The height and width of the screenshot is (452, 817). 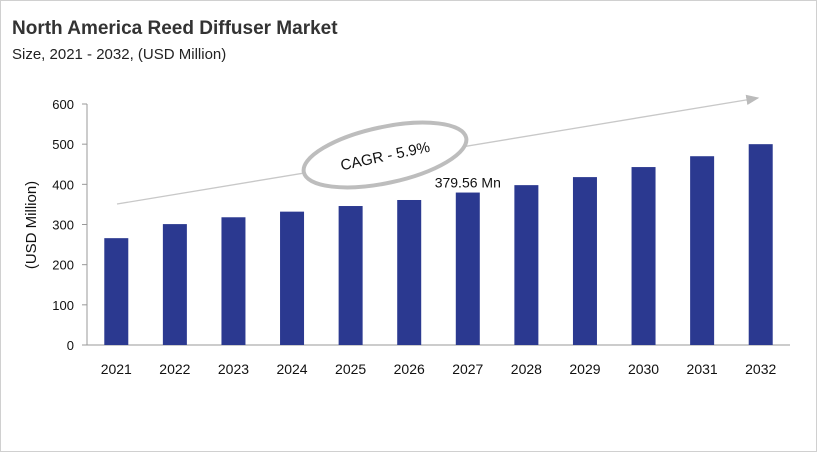 I want to click on bar-2026, so click(x=409, y=272).